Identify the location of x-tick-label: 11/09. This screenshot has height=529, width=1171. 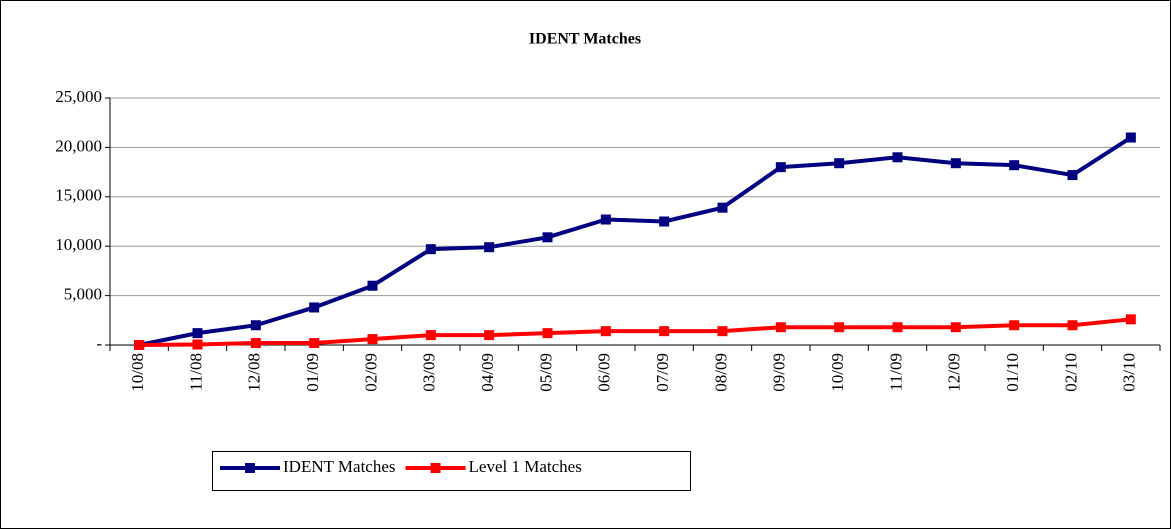
(895, 372).